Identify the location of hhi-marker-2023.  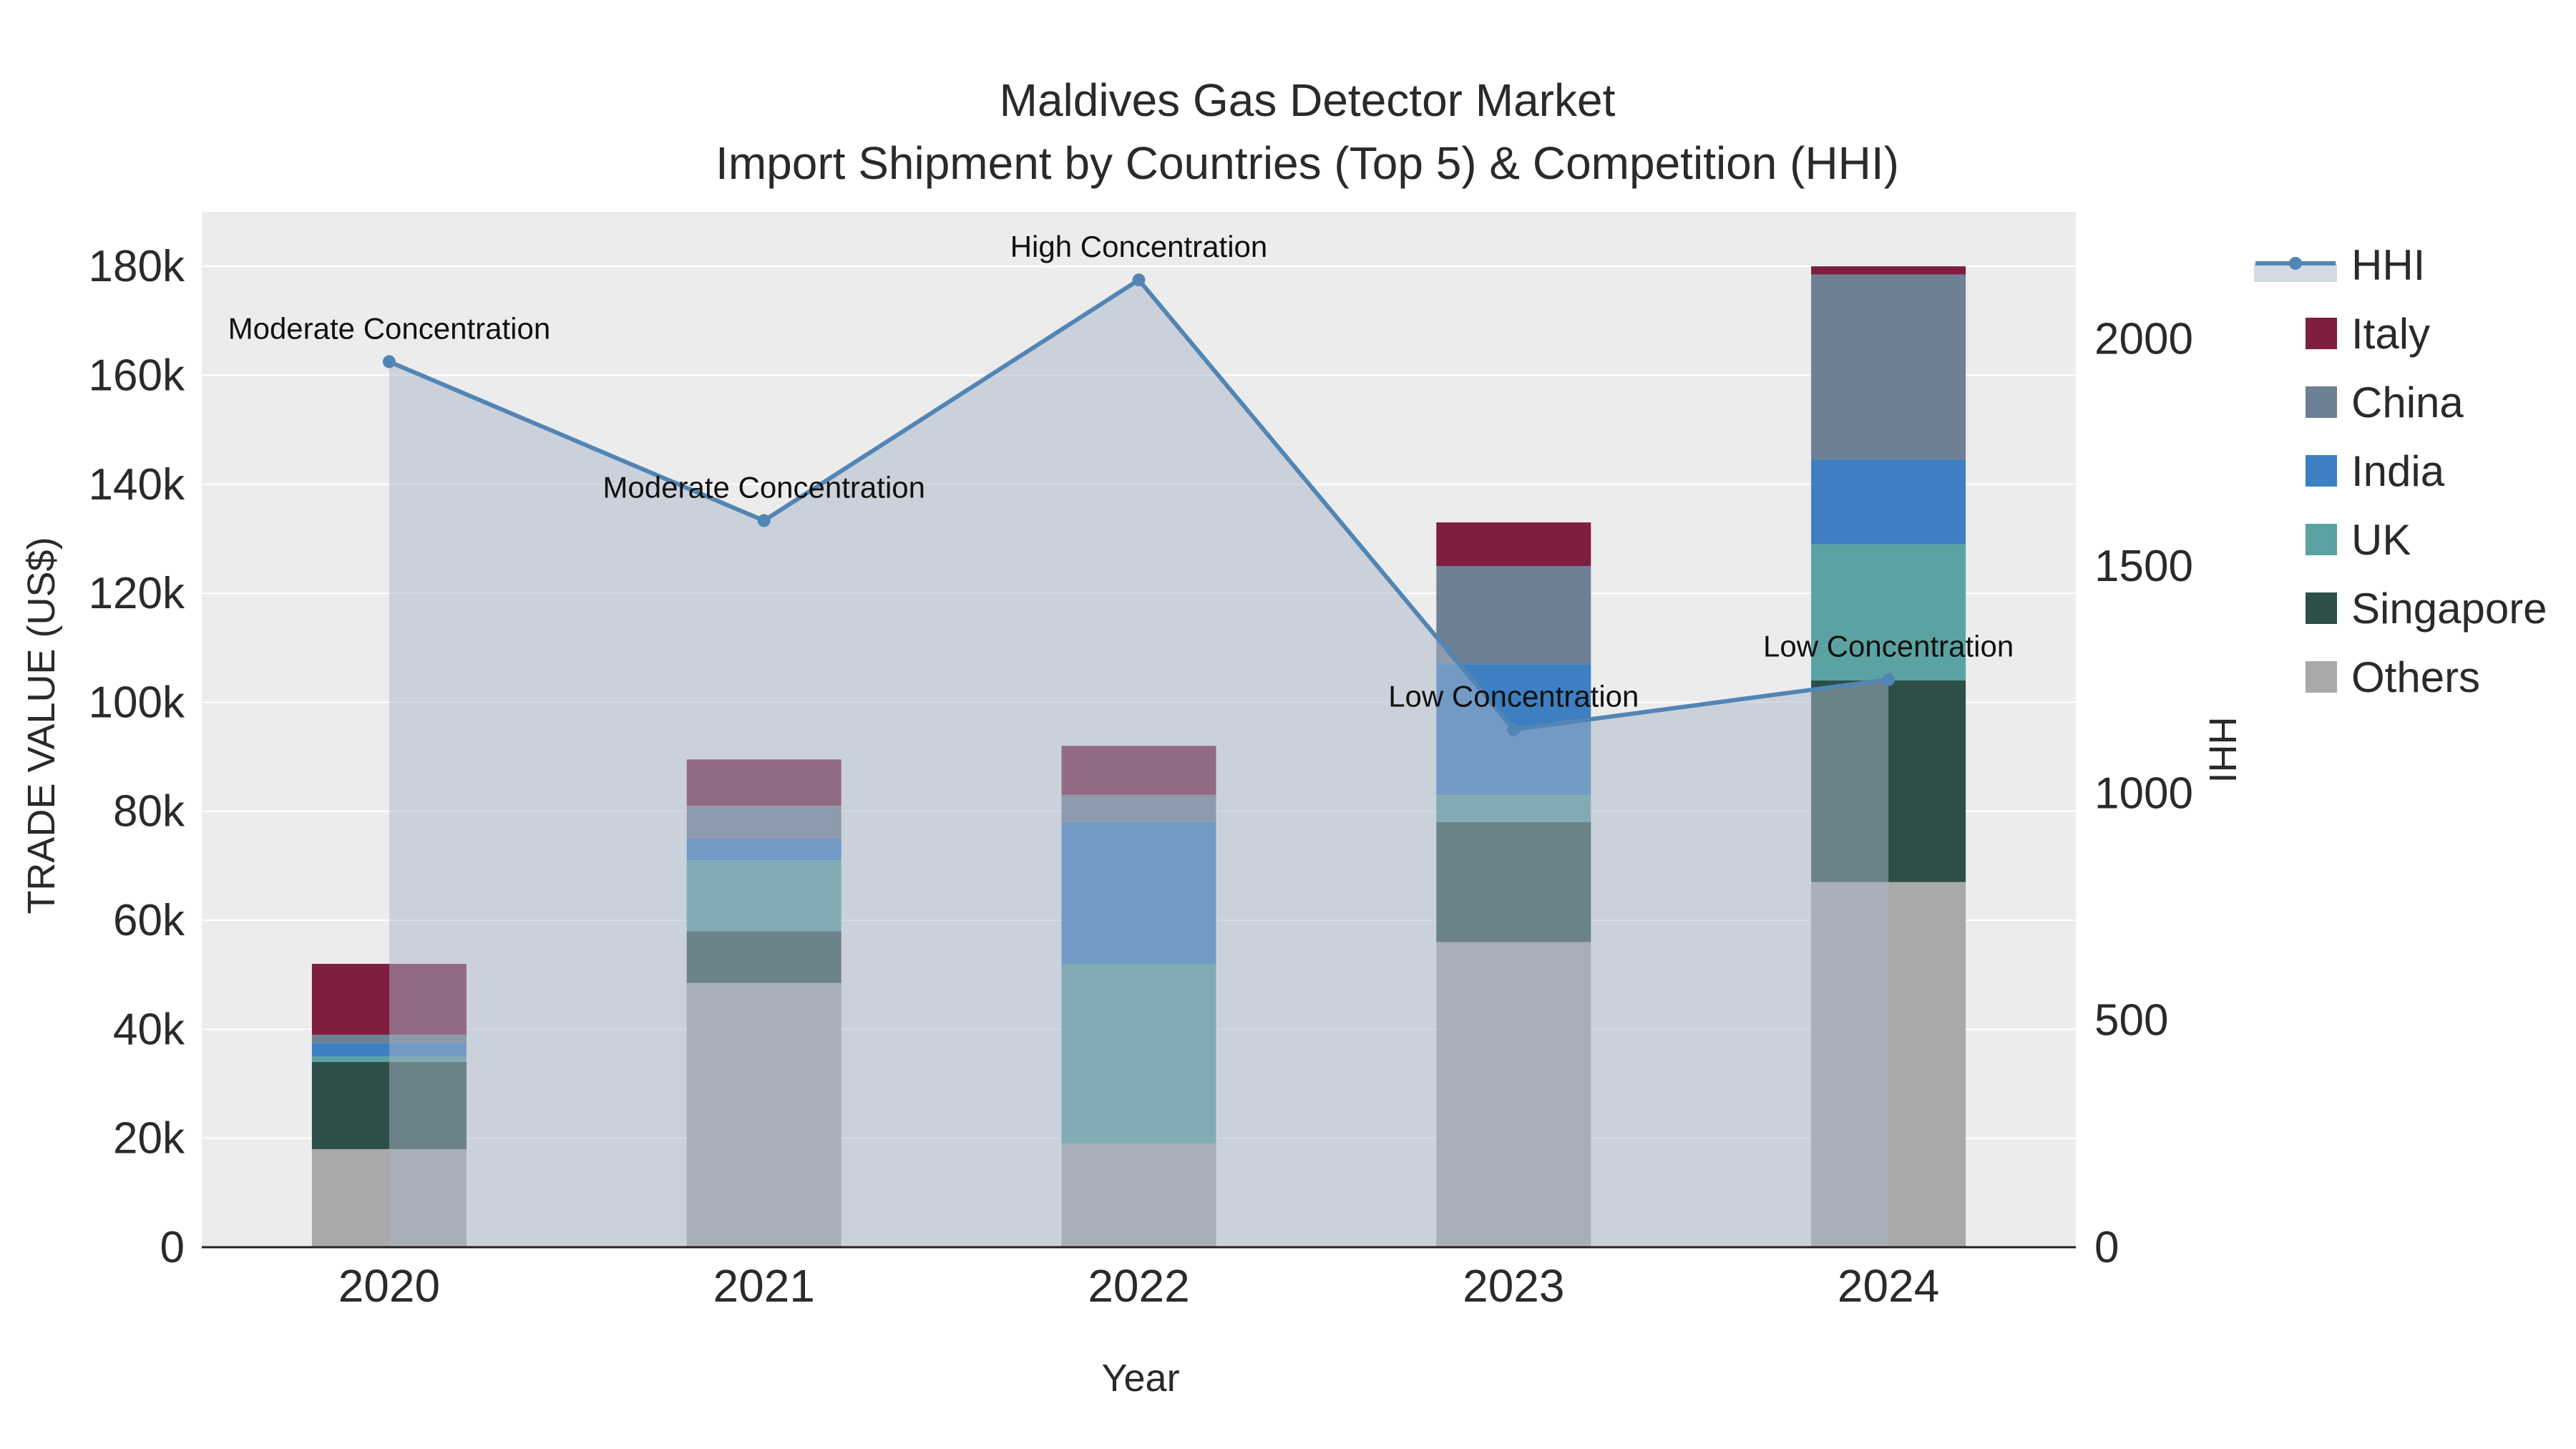
(1514, 729).